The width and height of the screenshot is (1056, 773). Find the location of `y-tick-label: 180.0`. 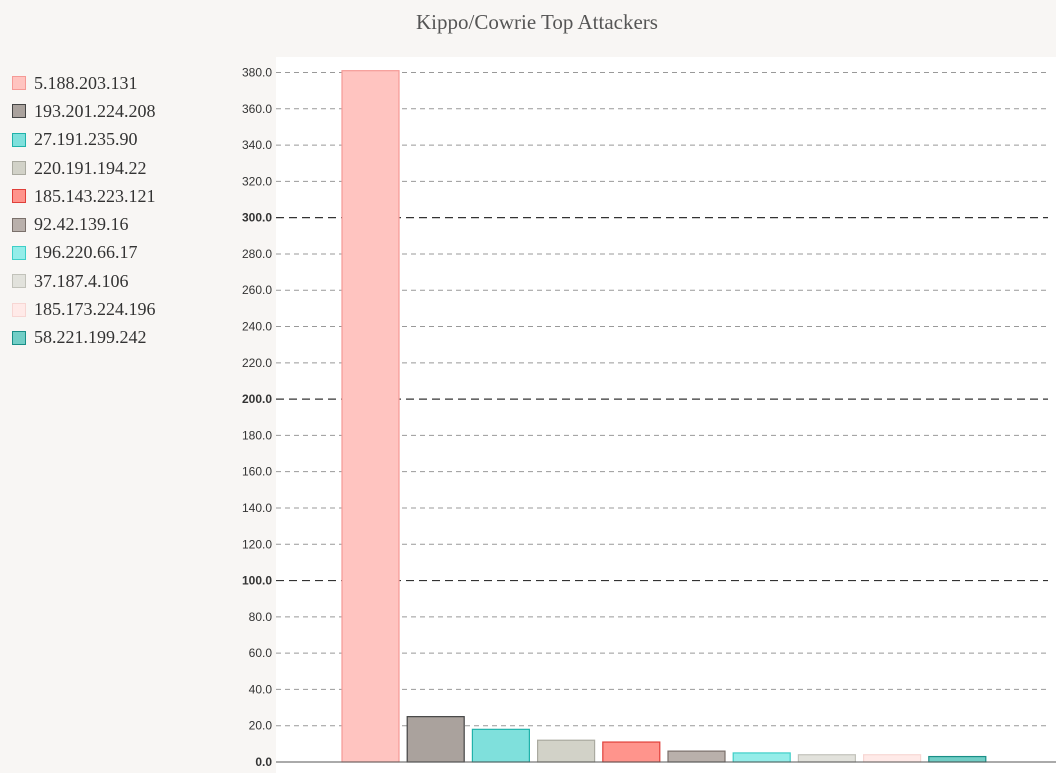

y-tick-label: 180.0 is located at coordinates (257, 435).